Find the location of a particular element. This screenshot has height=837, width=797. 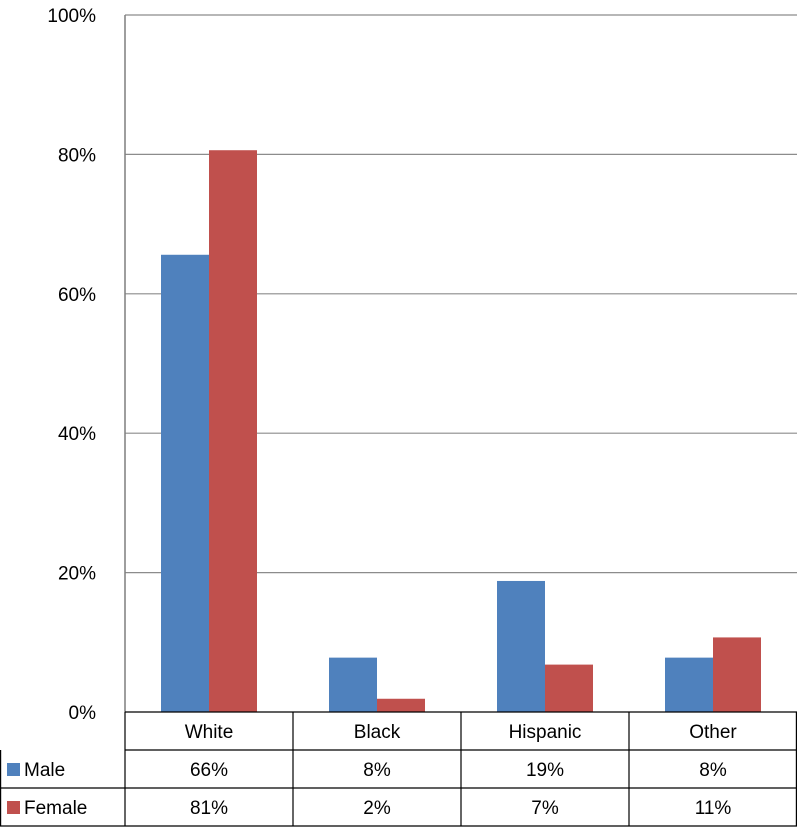

bar-female-hispanic is located at coordinates (569, 688).